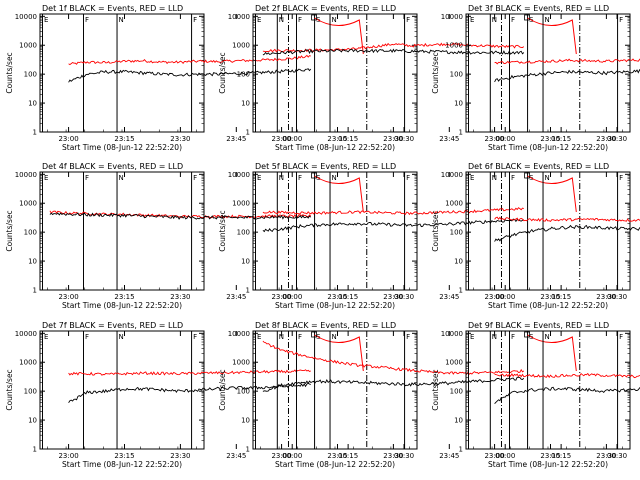  What do you see at coordinates (538, 325) in the screenshot?
I see `panel-title: Det 9f BLACK = Events, RED = LLD` at bounding box center [538, 325].